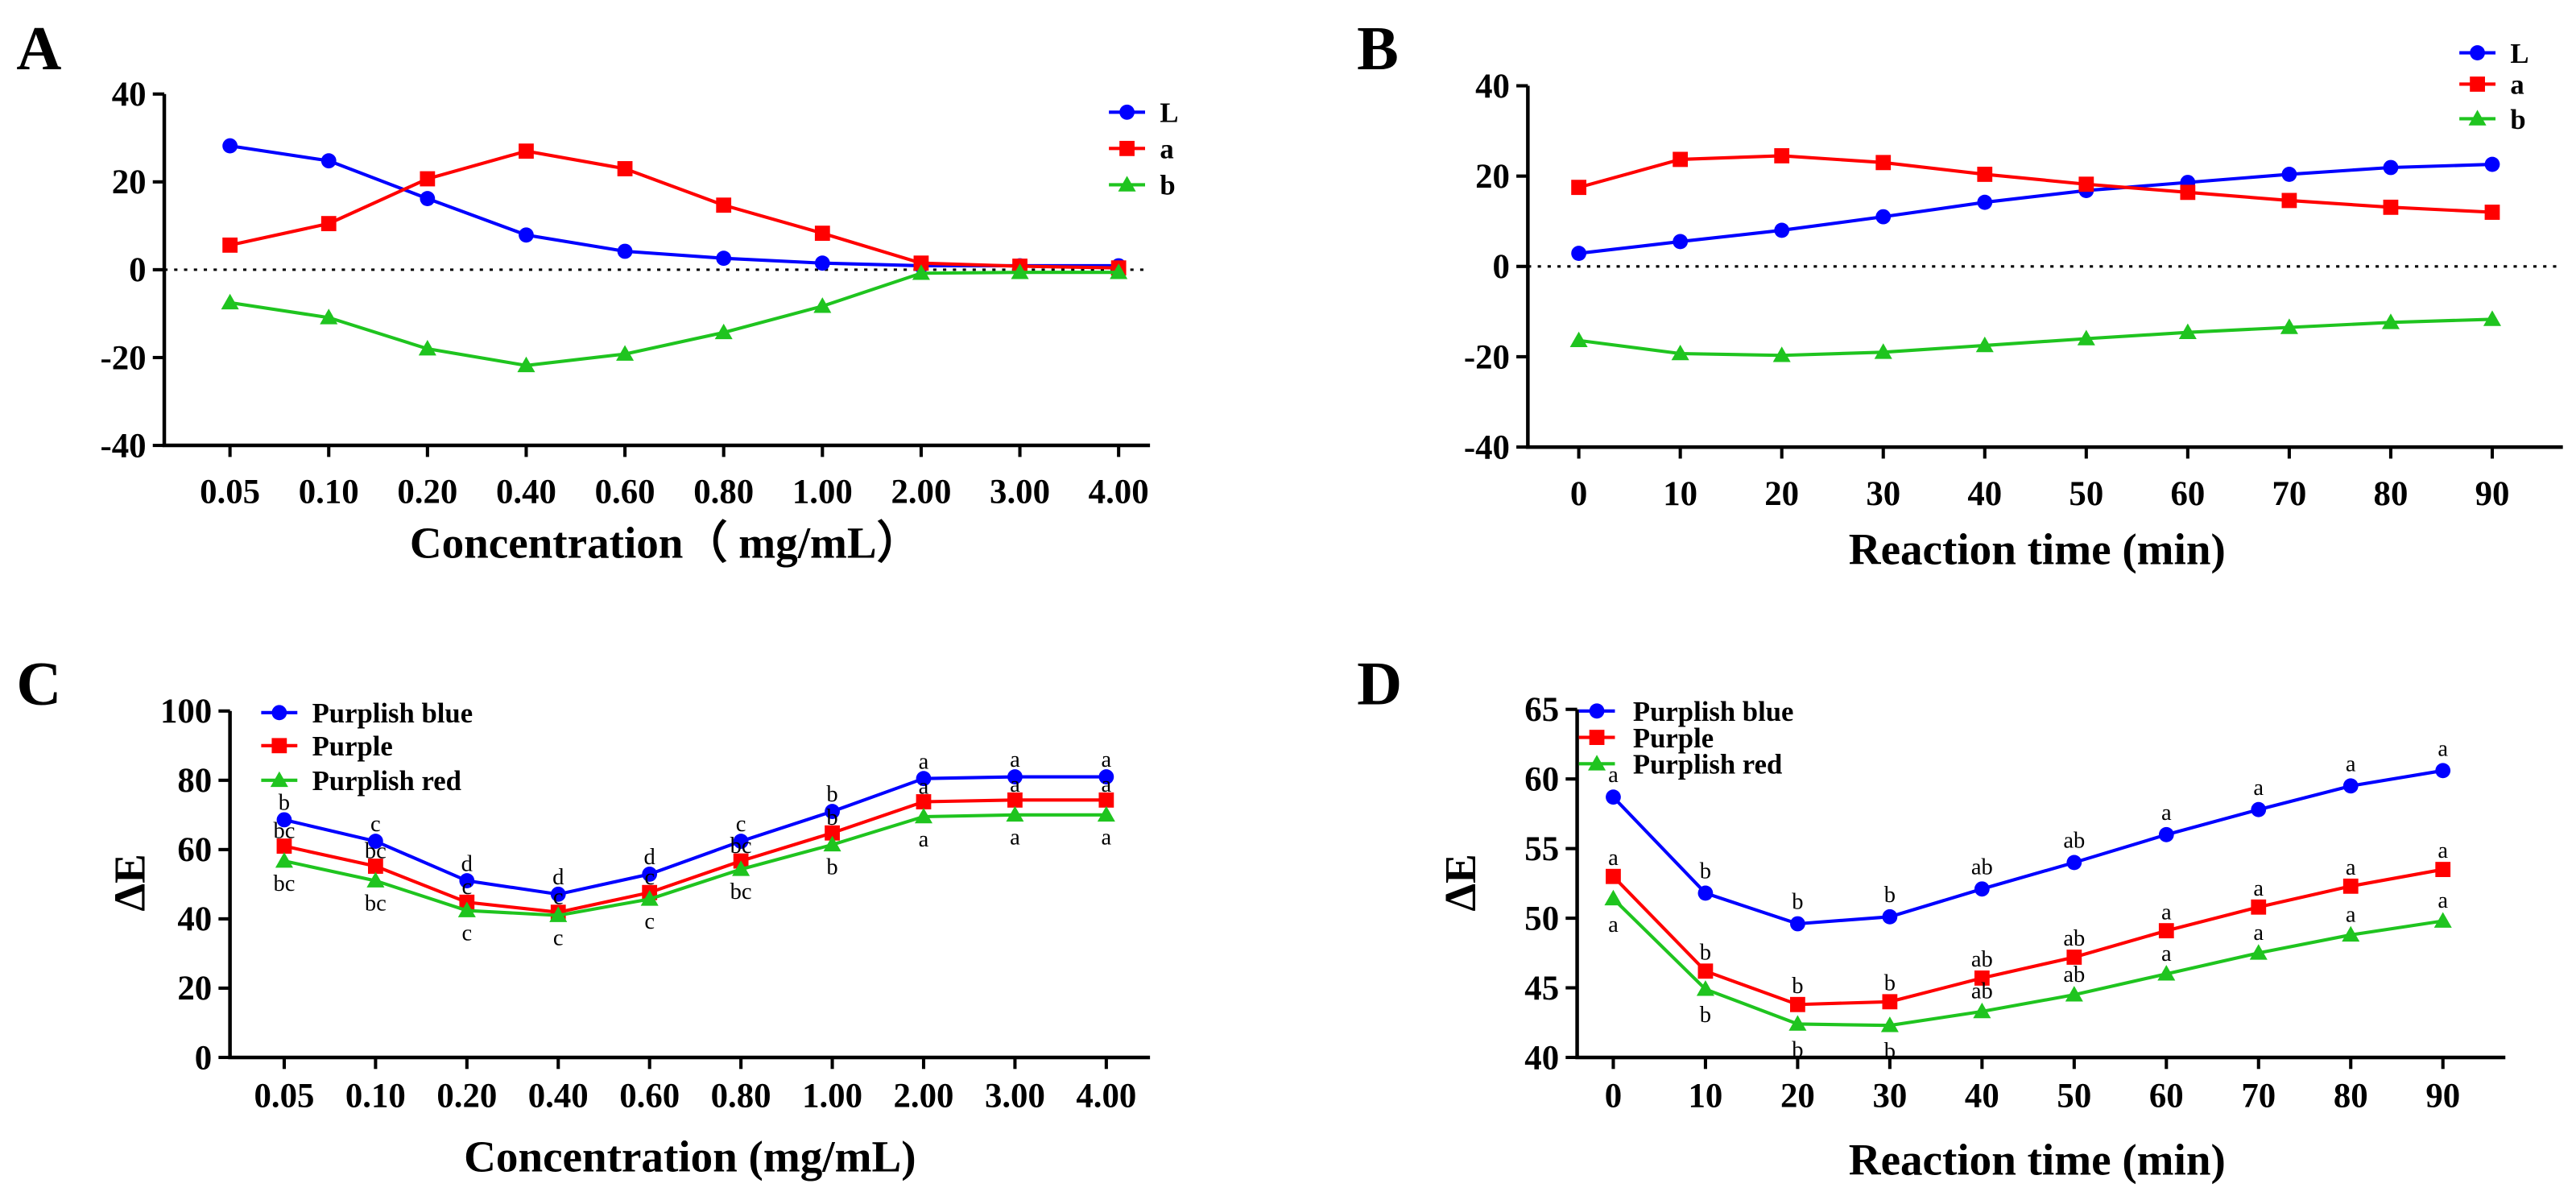 The height and width of the screenshot is (1196, 2576). What do you see at coordinates (2167, 1096) in the screenshot?
I see `x-tick-label: 60` at bounding box center [2167, 1096].